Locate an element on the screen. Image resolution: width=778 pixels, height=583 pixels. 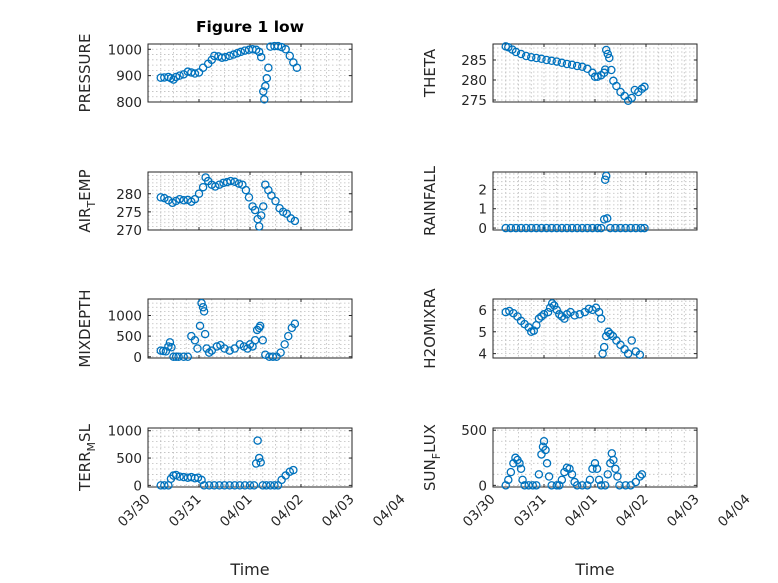
panel-air_temp: 270 275 280 AIRTEMP is located at coordinates (214, 204).